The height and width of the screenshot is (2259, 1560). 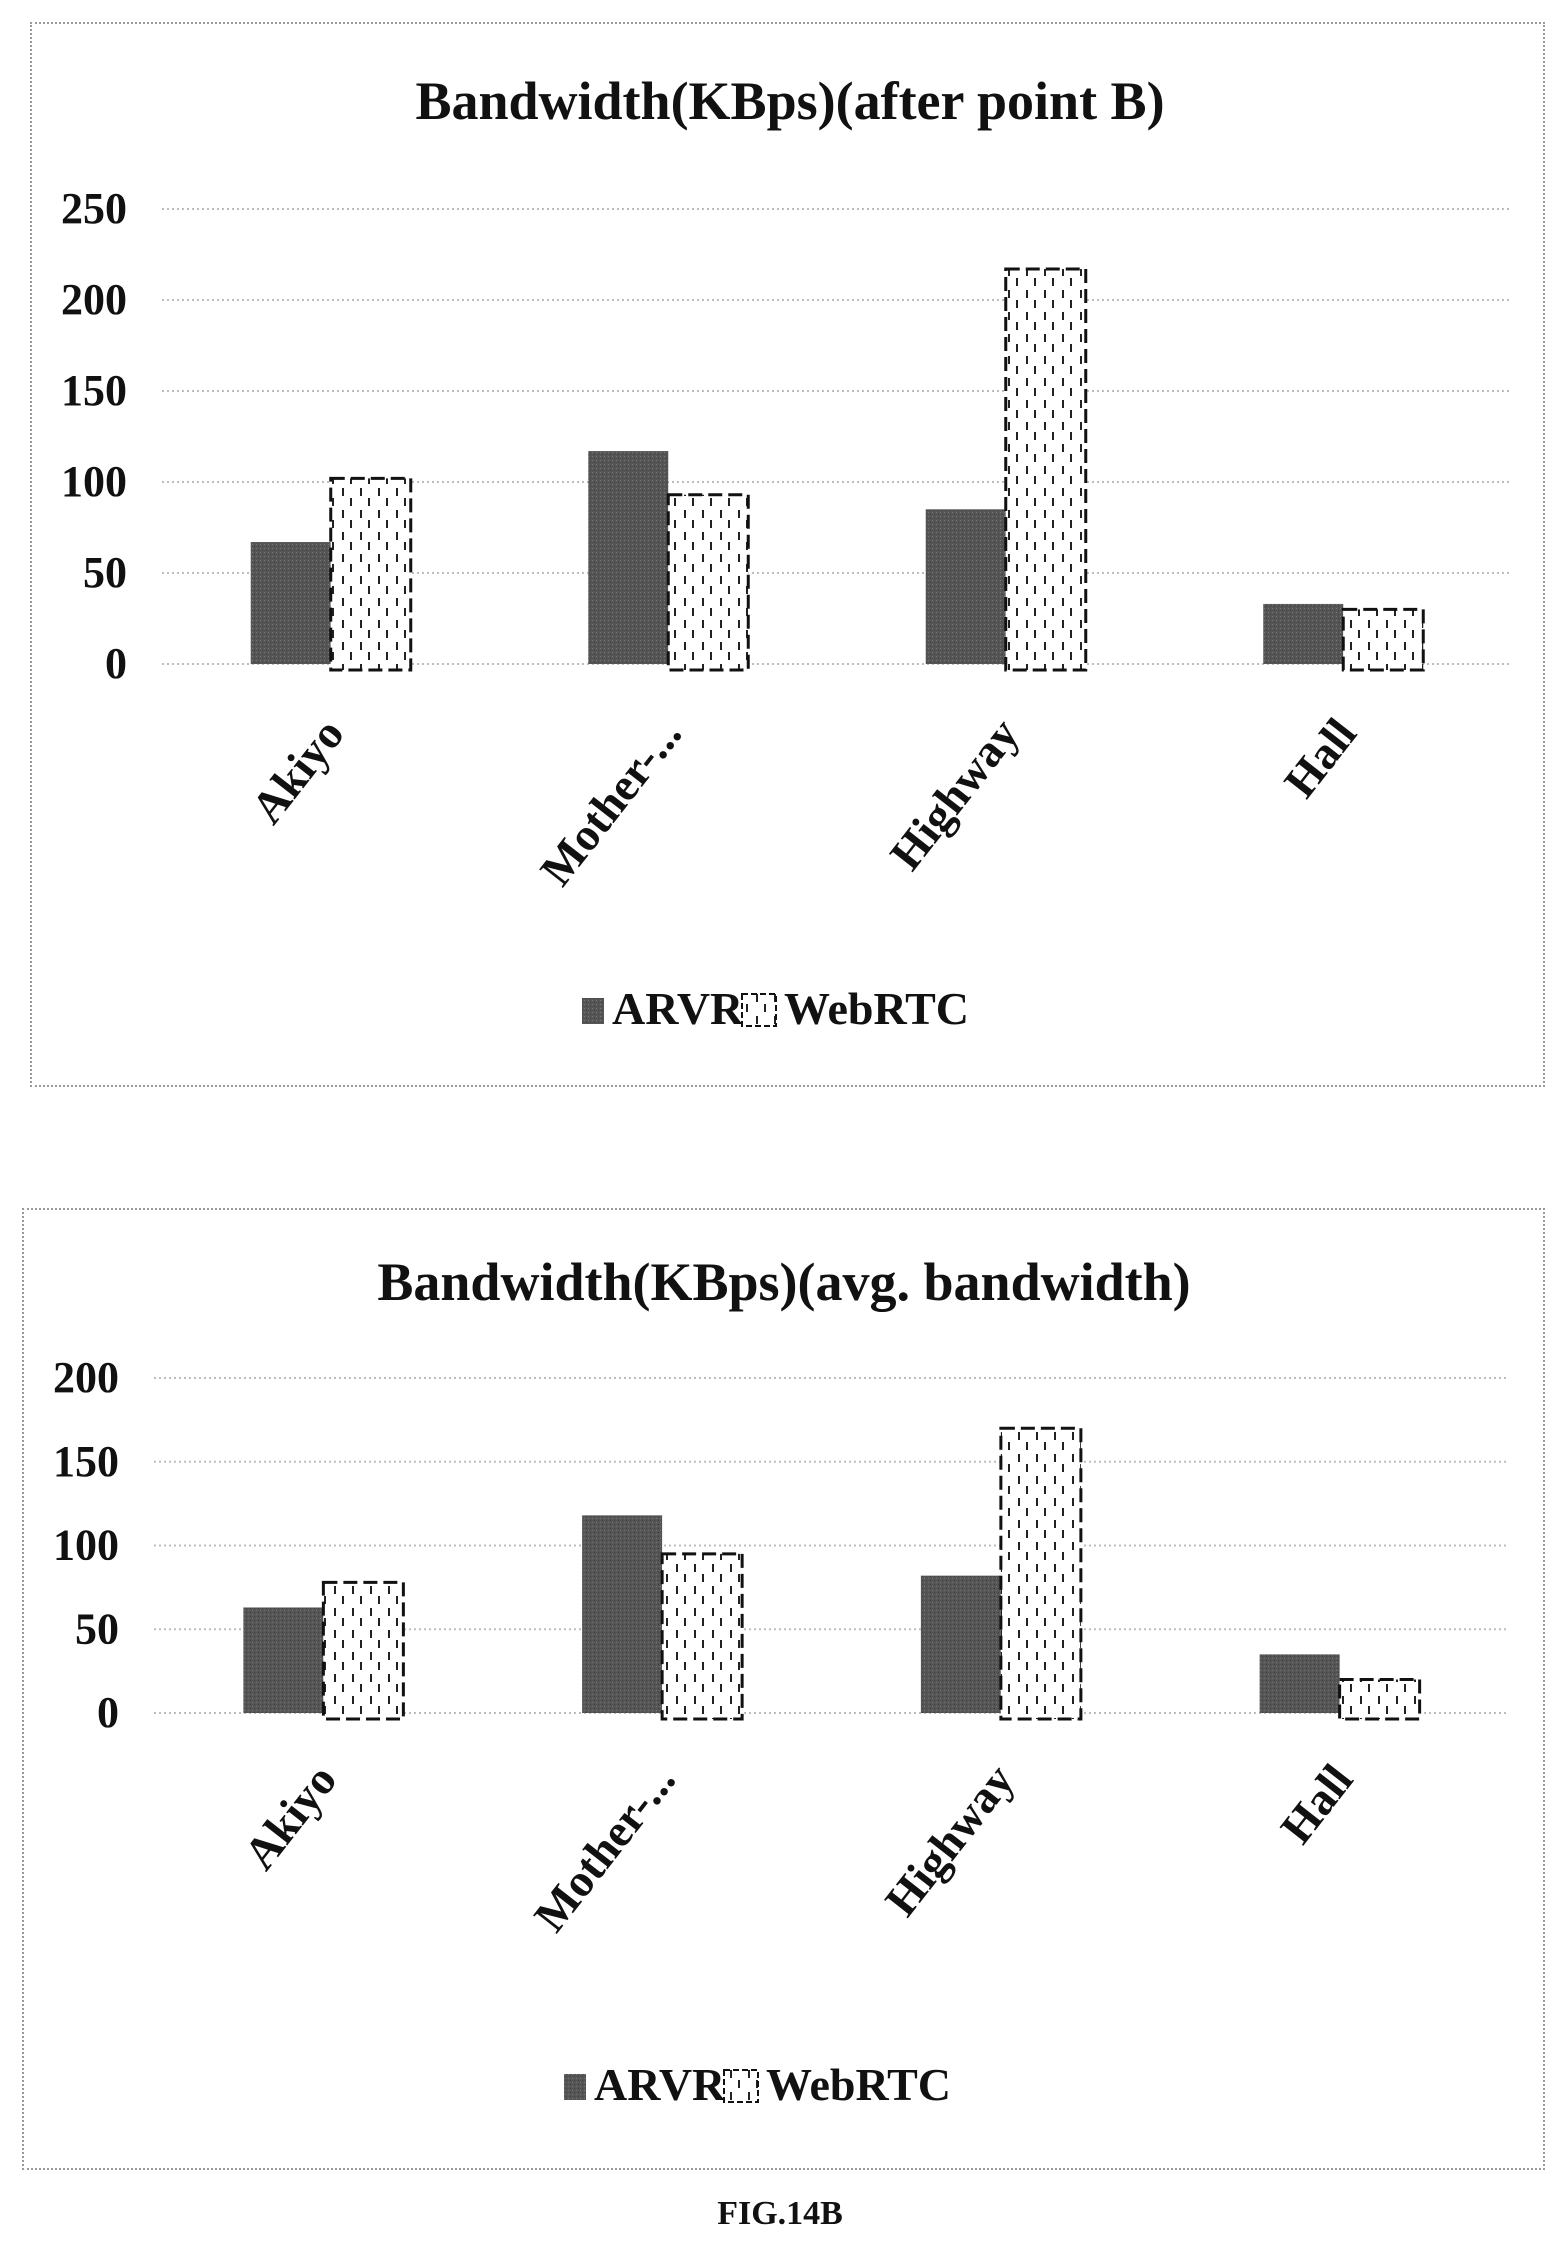 What do you see at coordinates (780, 2213) in the screenshot?
I see `figure-caption: FIG.14B` at bounding box center [780, 2213].